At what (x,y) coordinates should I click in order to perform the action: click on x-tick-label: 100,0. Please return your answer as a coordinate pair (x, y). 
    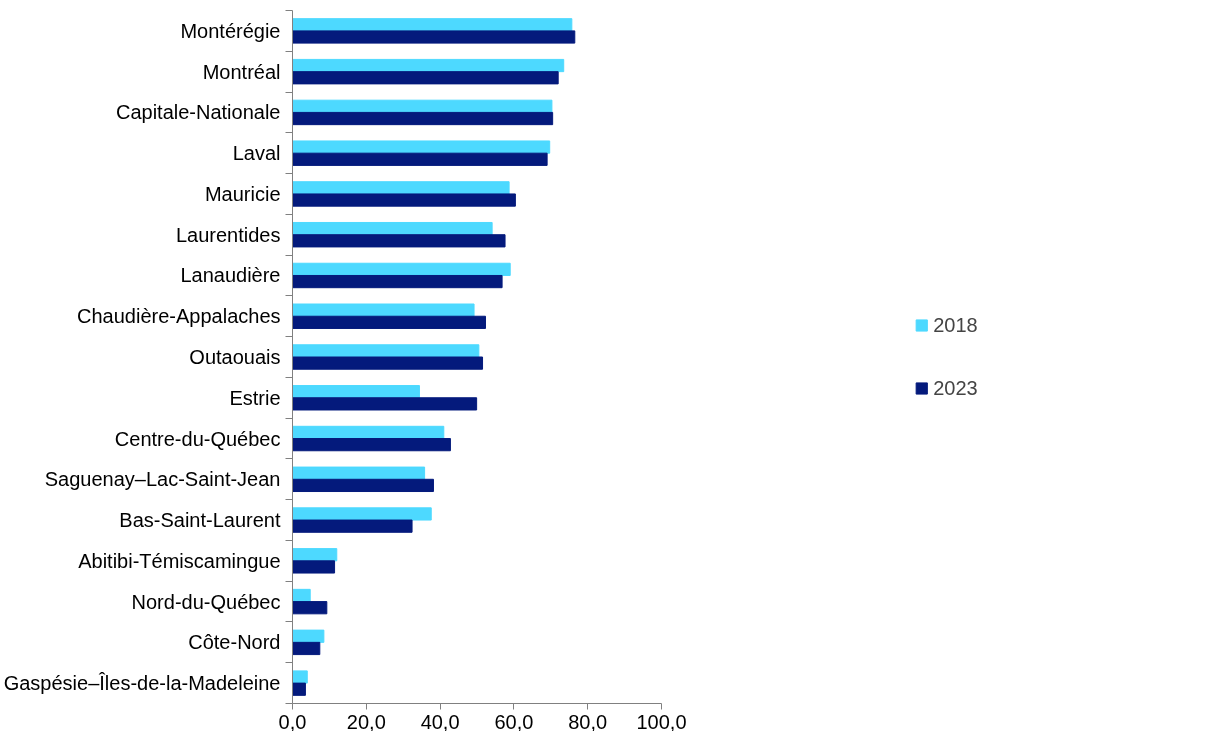
    Looking at the image, I should click on (661, 720).